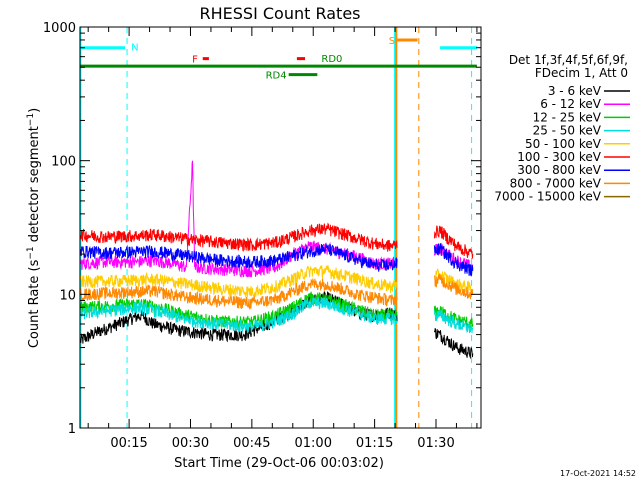  Describe the element at coordinates (453, 344) in the screenshot. I see `series-line-3-6-kev` at that location.